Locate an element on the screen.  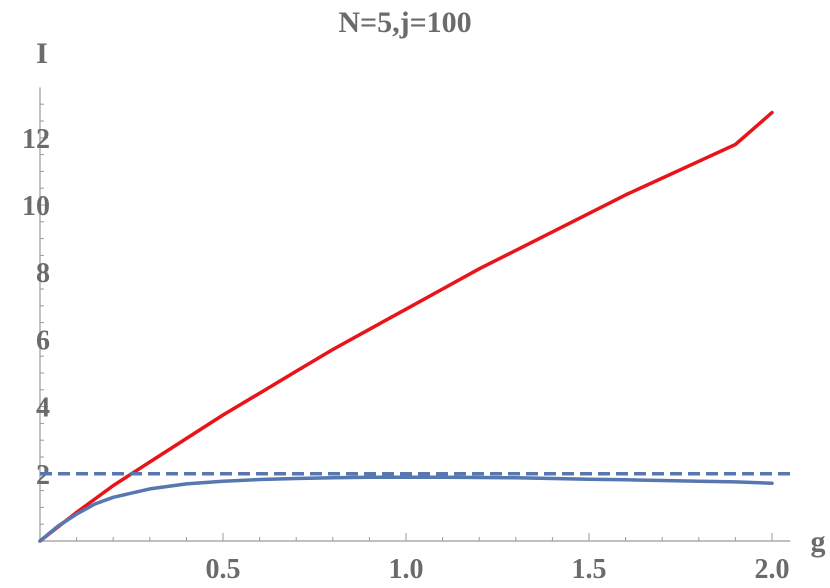
x-axis-label: g is located at coordinates (818, 541).